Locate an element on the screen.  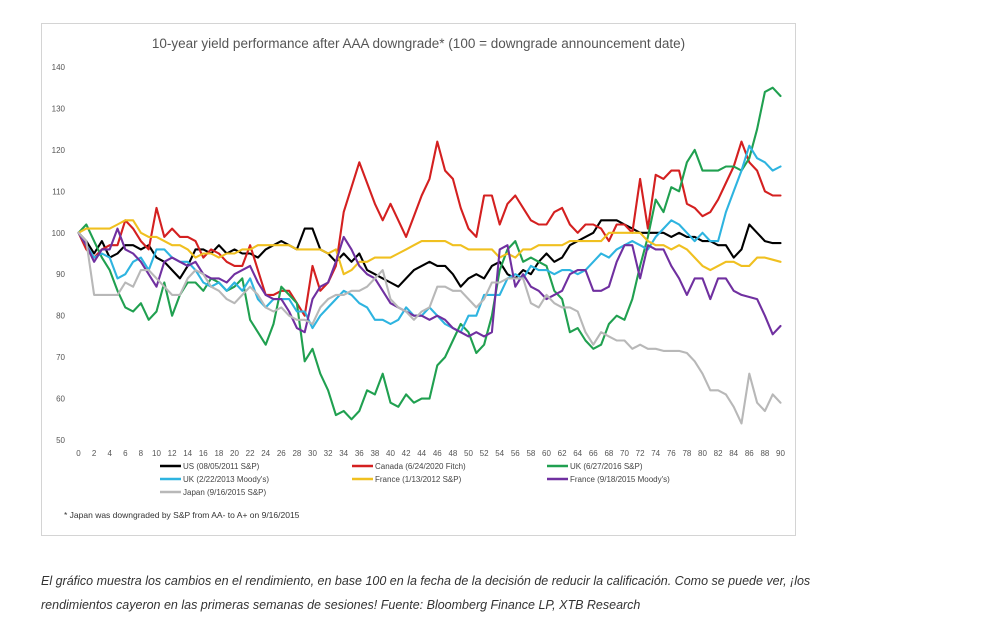
y-tick-label: 110 is located at coordinates (58, 191).